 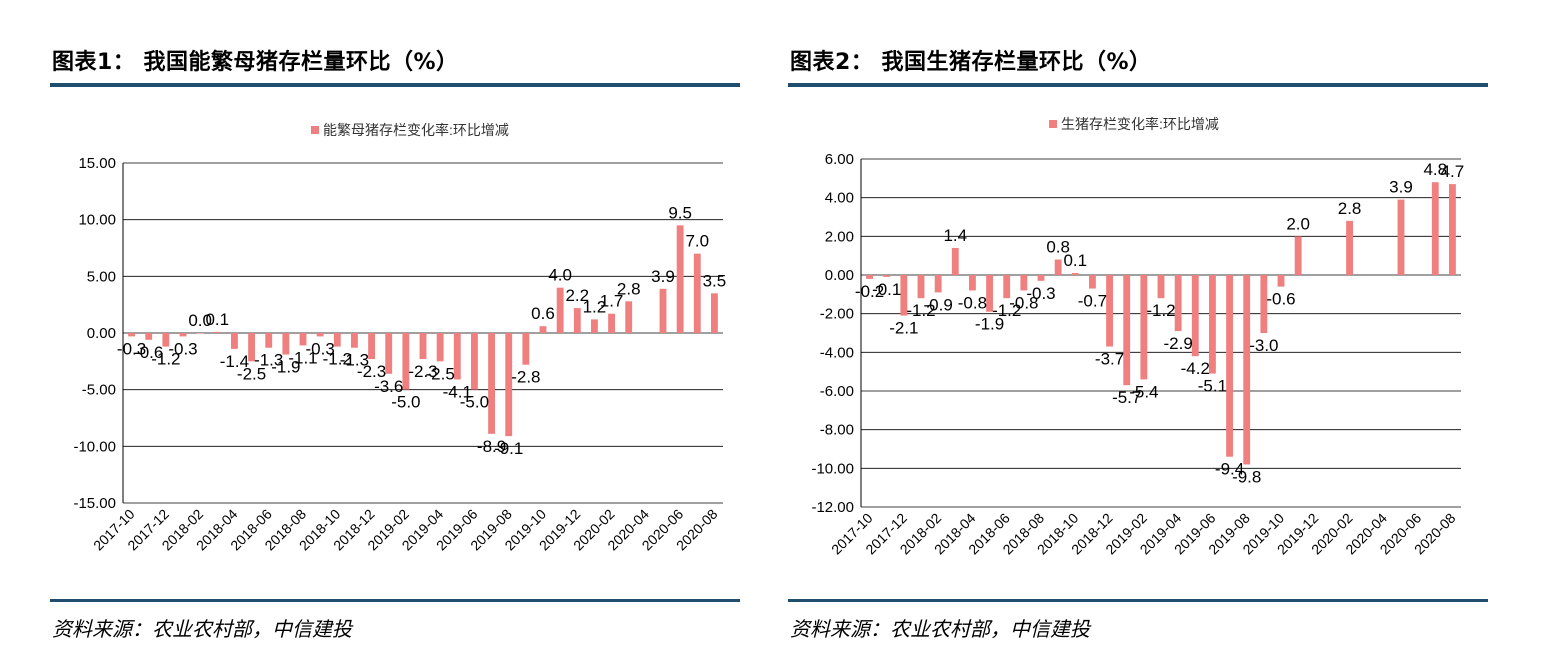 What do you see at coordinates (1453, 171) in the screenshot?
I see `data-label: 4.7` at bounding box center [1453, 171].